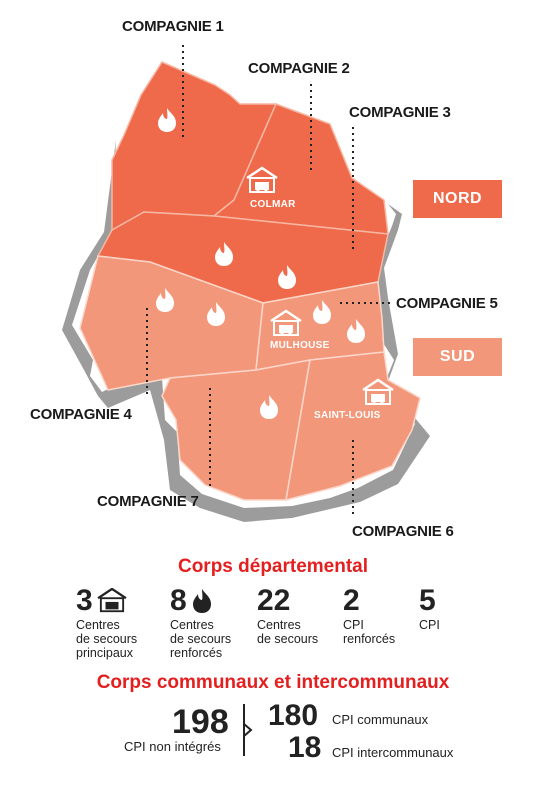  I want to click on corps-communaux-title: Corps communaux et intercommunaux, so click(273, 682).